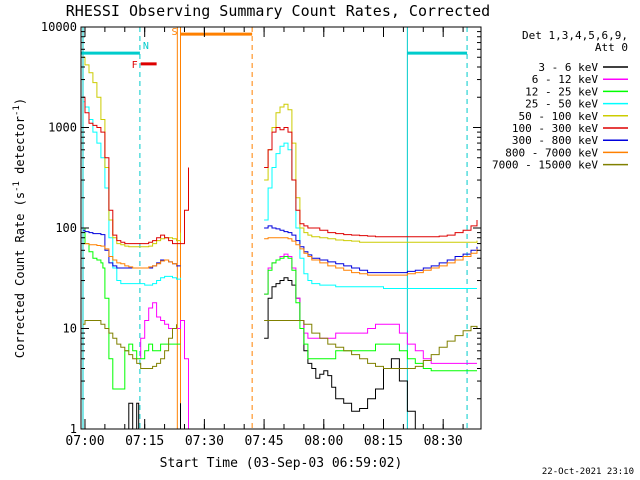 The height and width of the screenshot is (480, 640). What do you see at coordinates (146, 46) in the screenshot?
I see `annotation-label-n: N` at bounding box center [146, 46].